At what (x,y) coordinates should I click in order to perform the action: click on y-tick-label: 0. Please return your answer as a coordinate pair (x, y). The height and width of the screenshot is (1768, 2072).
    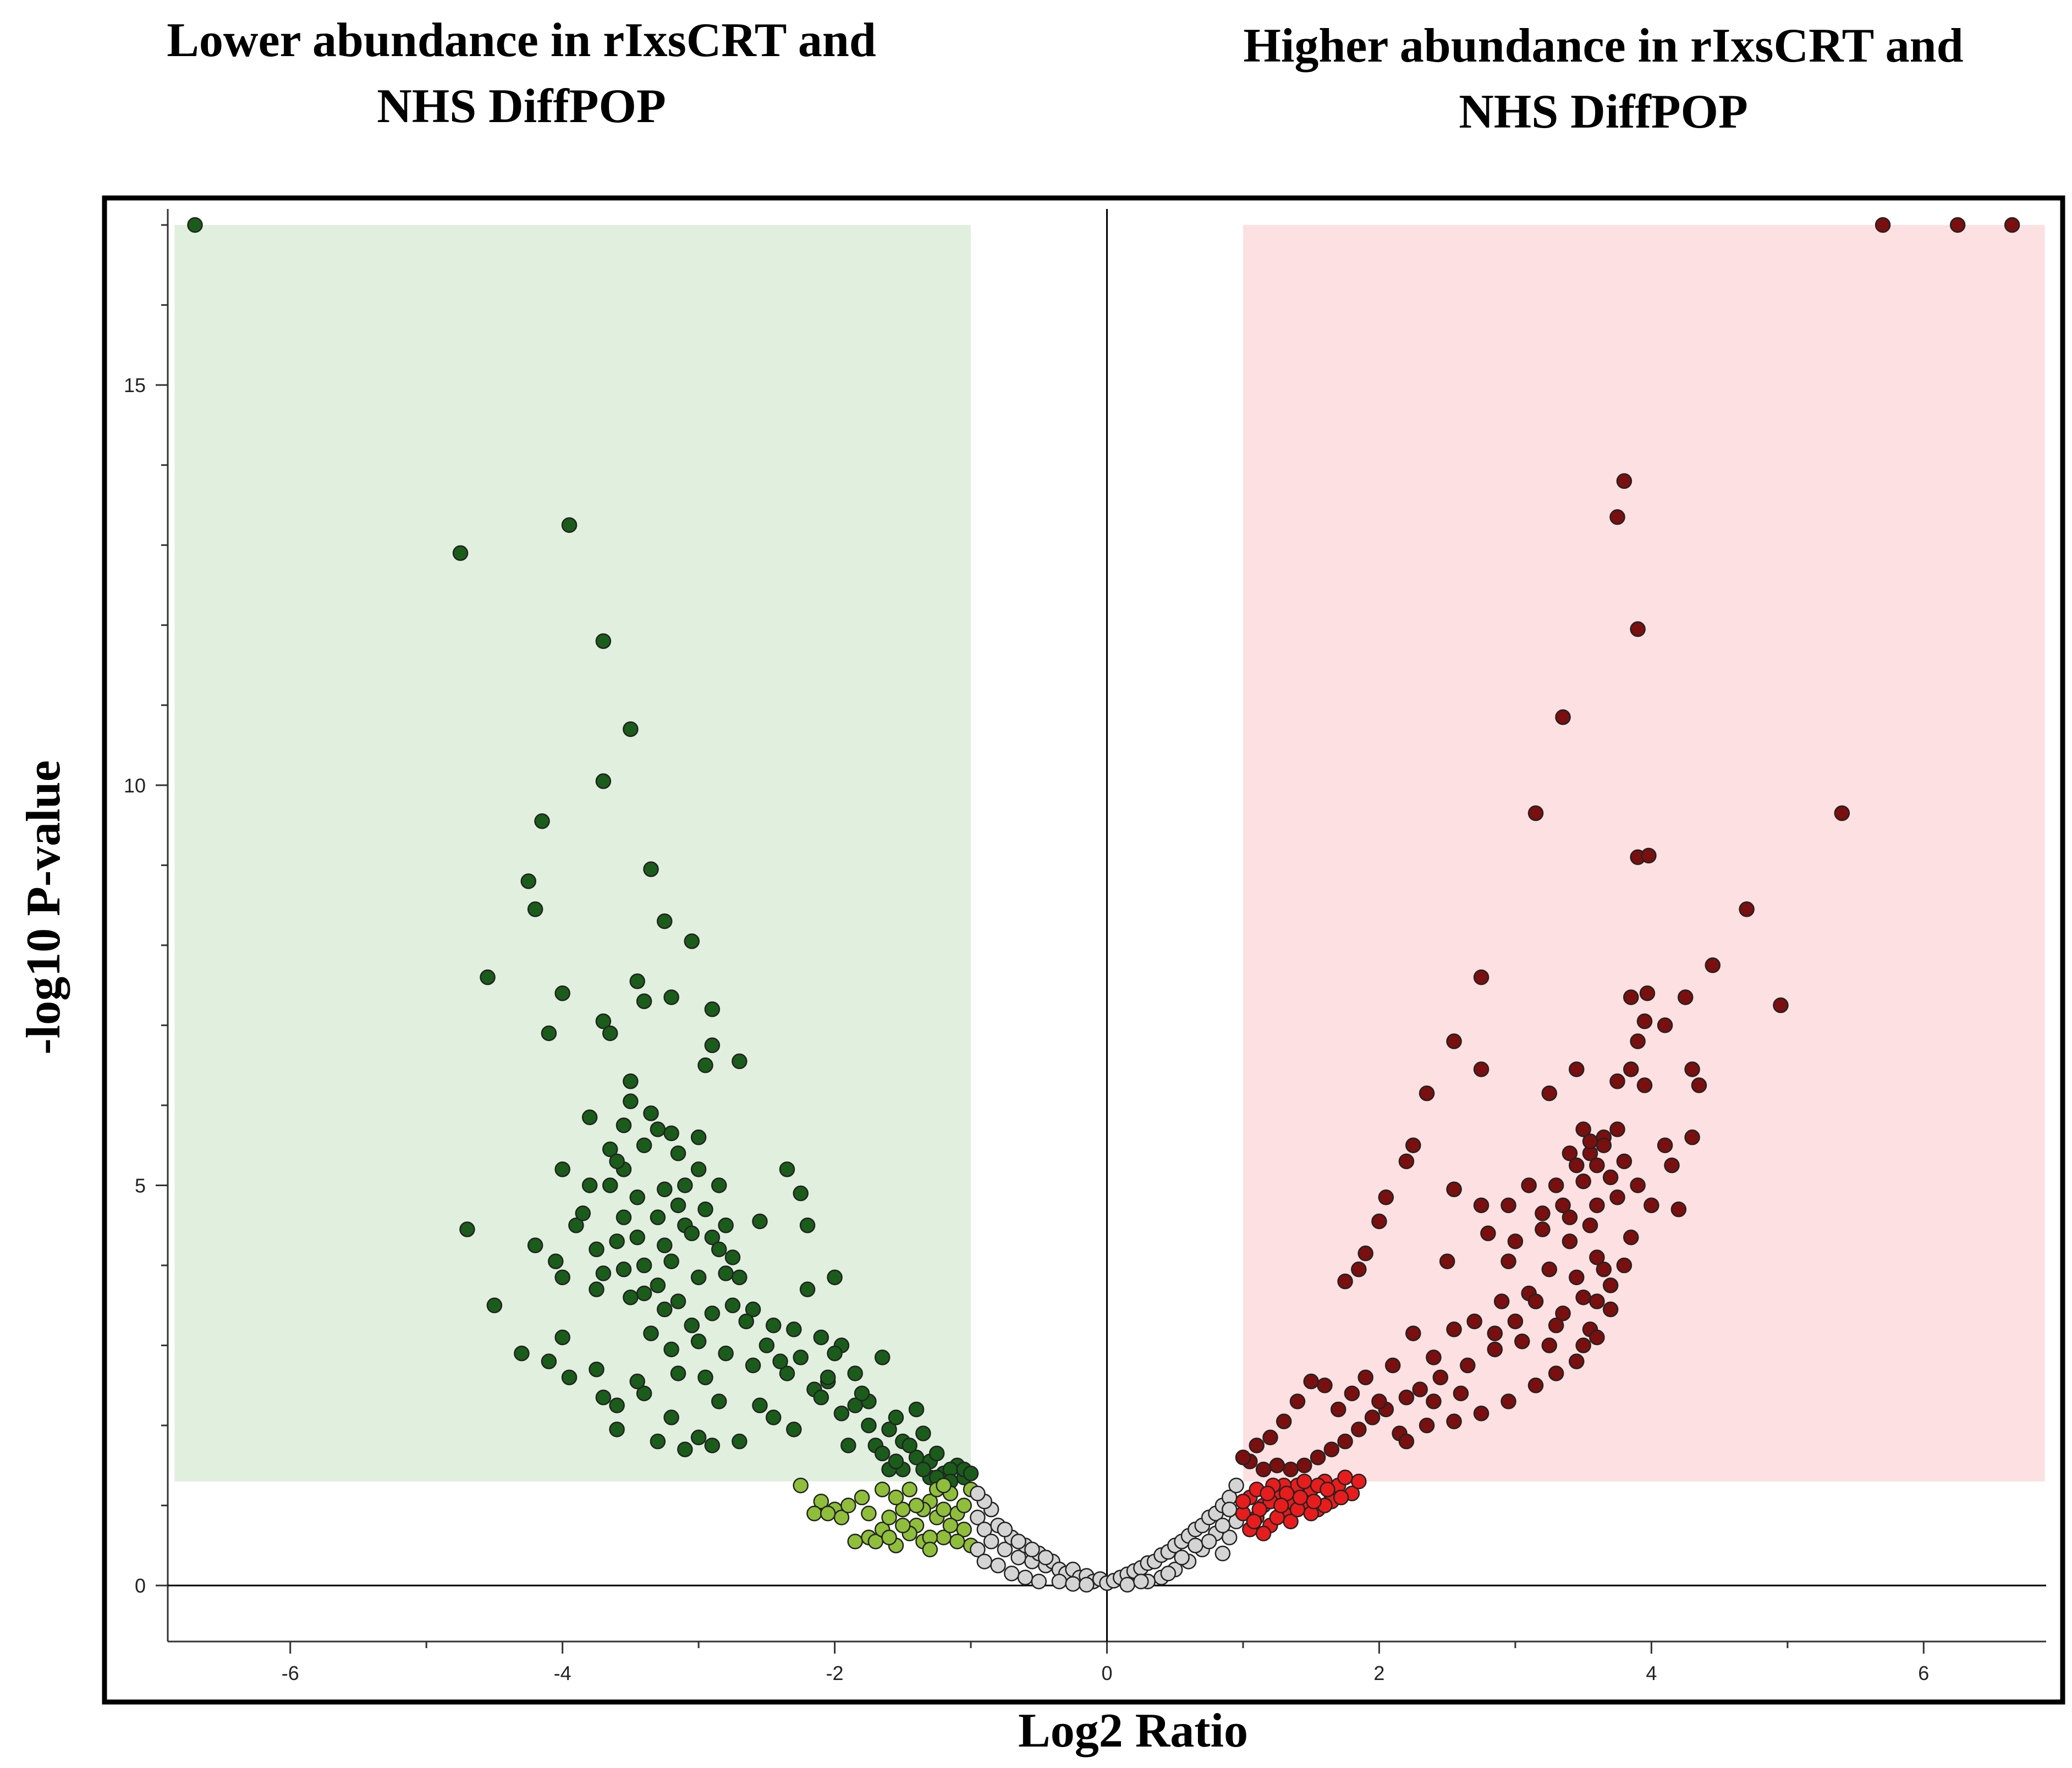
    Looking at the image, I should click on (141, 1585).